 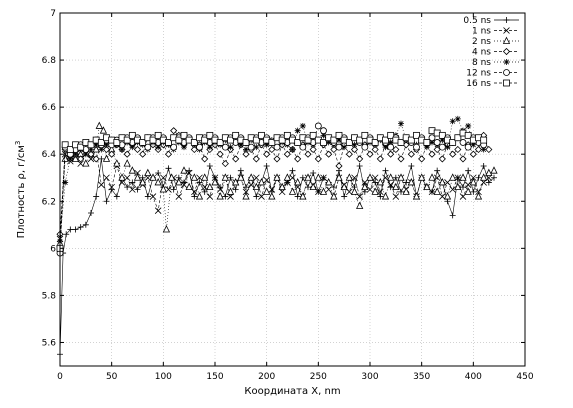 I want to click on x-tick-label: 450, so click(x=524, y=377).